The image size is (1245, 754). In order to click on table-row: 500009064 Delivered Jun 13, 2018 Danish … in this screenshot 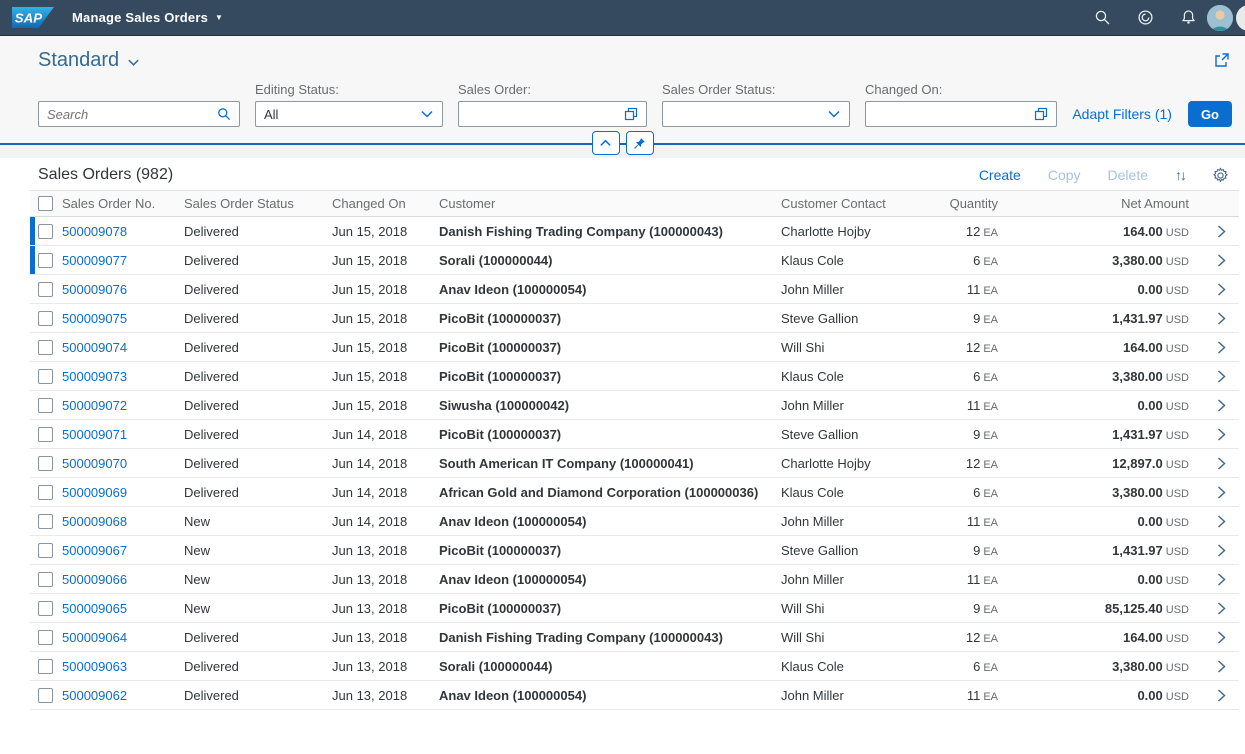, I will do `click(634, 637)`.